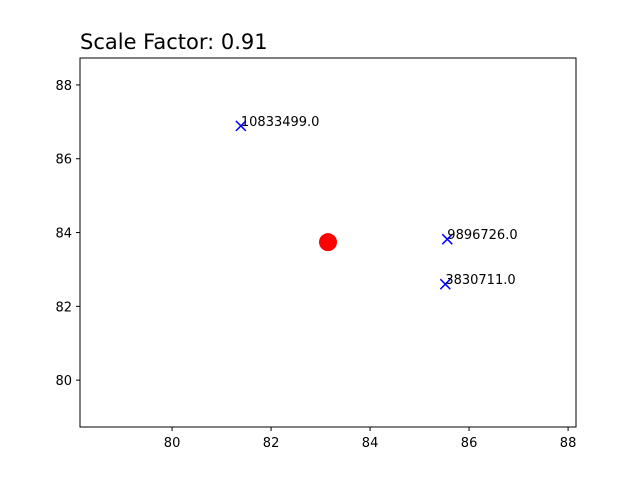 Image resolution: width=640 pixels, height=480 pixels. What do you see at coordinates (63, 86) in the screenshot?
I see `y-tick-label: 88` at bounding box center [63, 86].